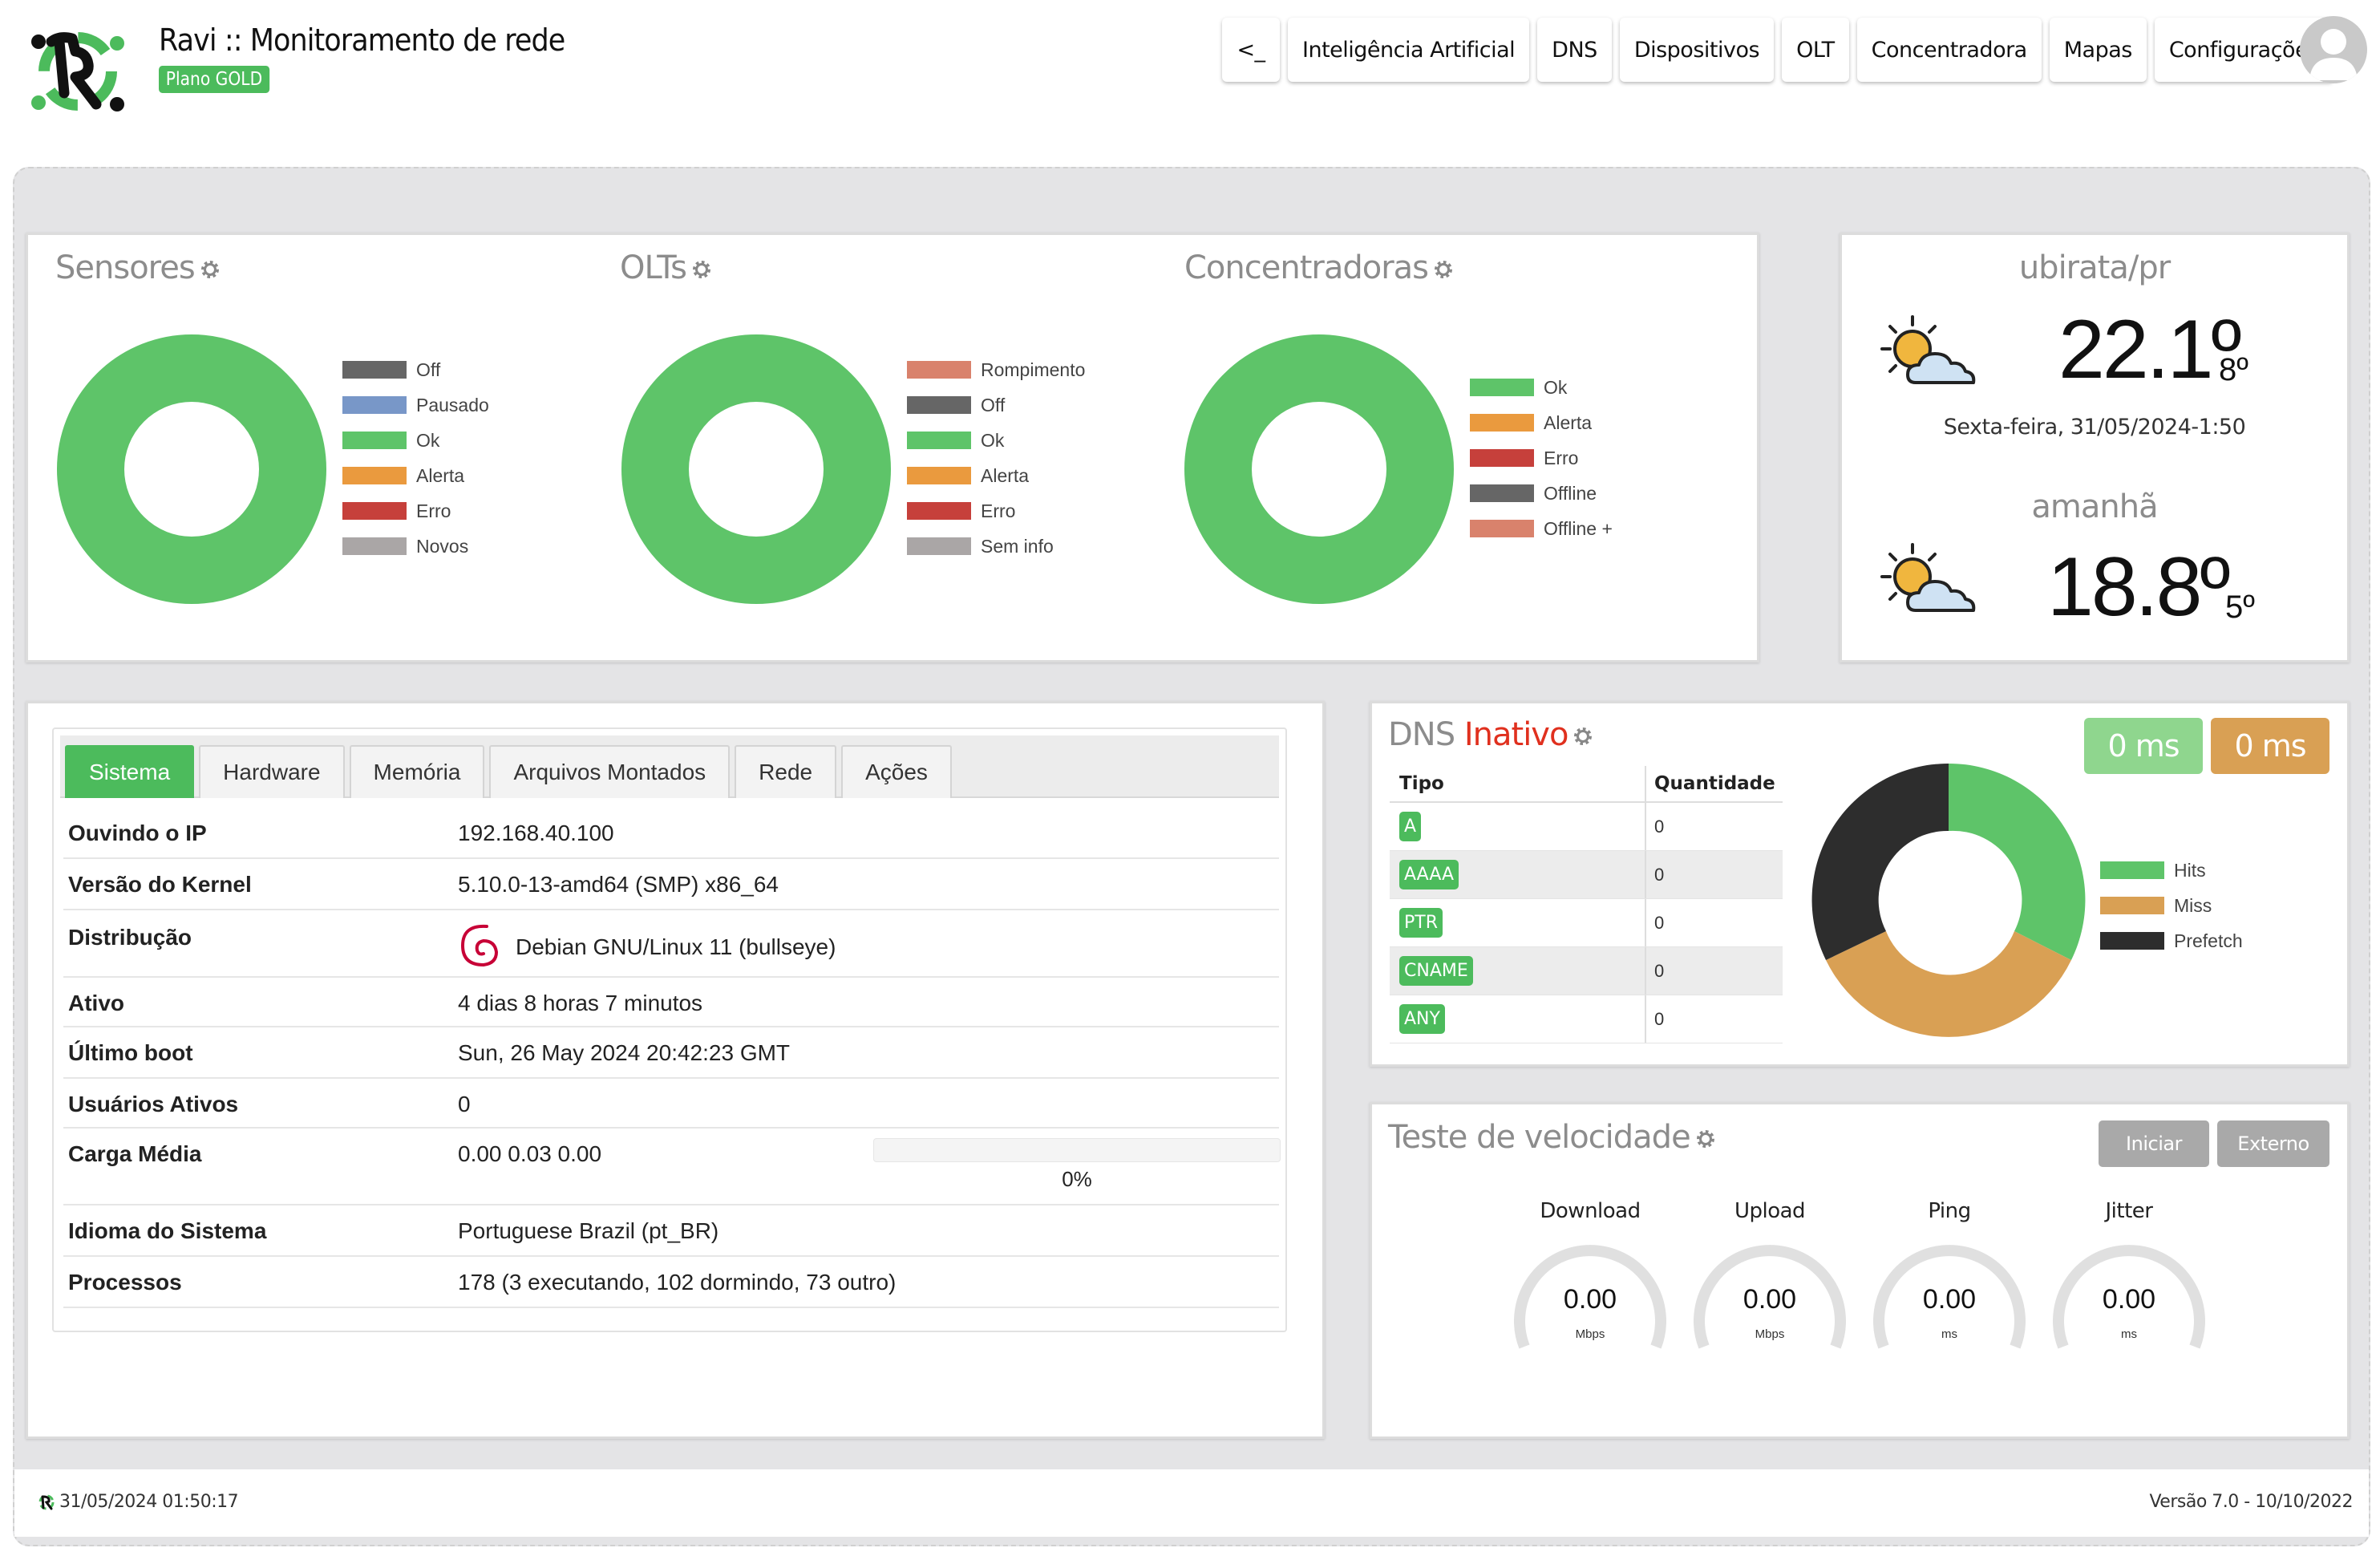 Image resolution: width=2380 pixels, height=1556 pixels. What do you see at coordinates (1949, 1211) in the screenshot?
I see `gauge-label-ping: Ping` at bounding box center [1949, 1211].